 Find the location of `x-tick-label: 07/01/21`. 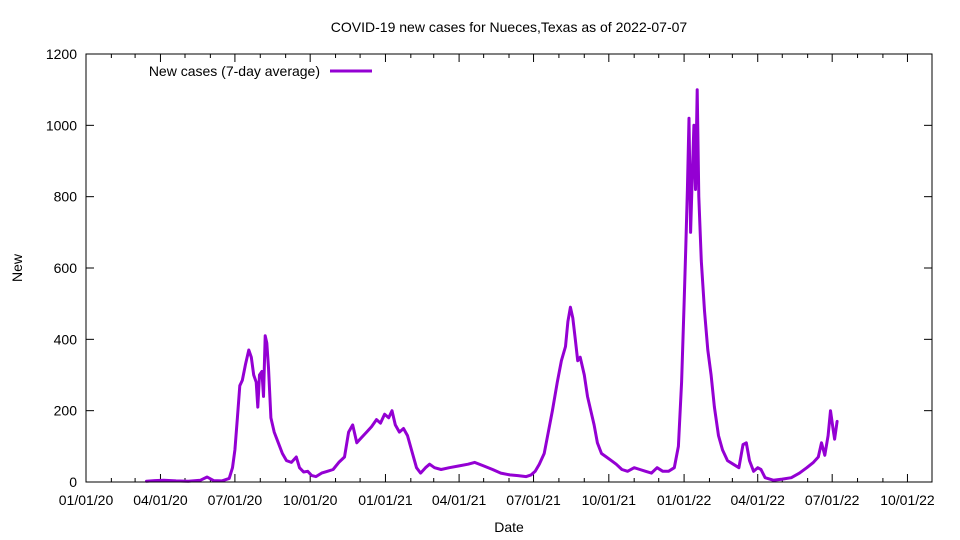

x-tick-label: 07/01/21 is located at coordinates (533, 500).